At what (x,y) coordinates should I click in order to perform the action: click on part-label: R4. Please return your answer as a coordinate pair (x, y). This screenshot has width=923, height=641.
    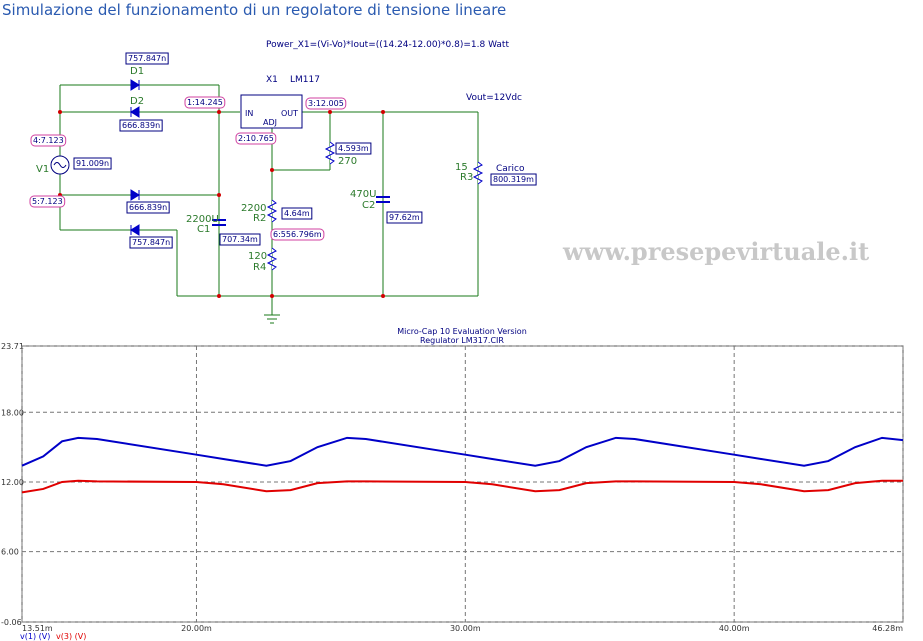
    Looking at the image, I should click on (259, 267).